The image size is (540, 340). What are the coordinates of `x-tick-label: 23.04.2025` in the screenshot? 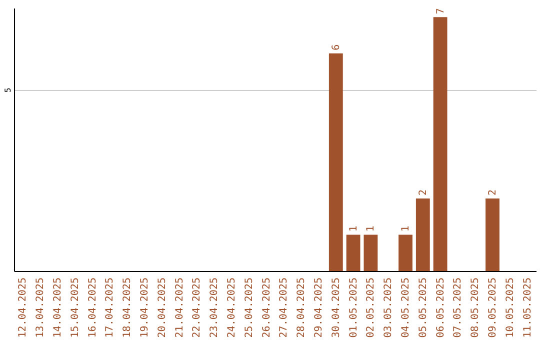 It's located at (214, 308).